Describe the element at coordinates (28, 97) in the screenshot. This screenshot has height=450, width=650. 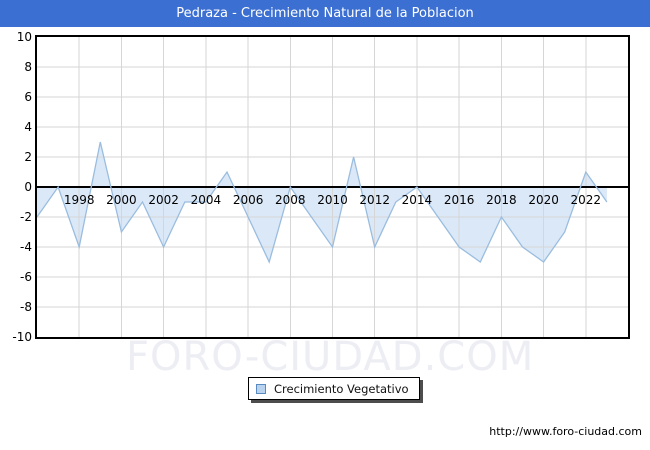
I see `y-tick-label: 6` at that location.